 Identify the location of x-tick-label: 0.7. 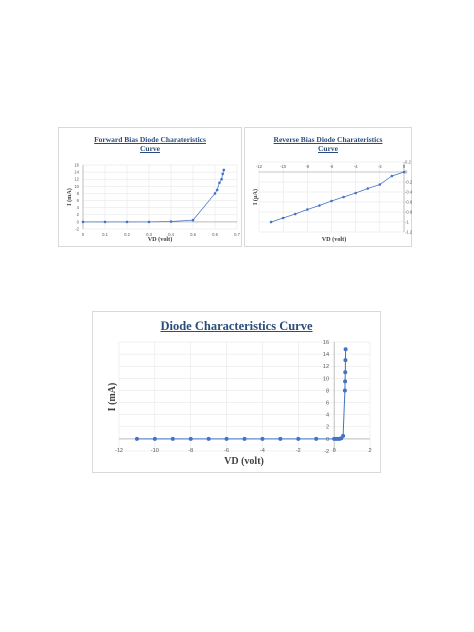
(237, 234).